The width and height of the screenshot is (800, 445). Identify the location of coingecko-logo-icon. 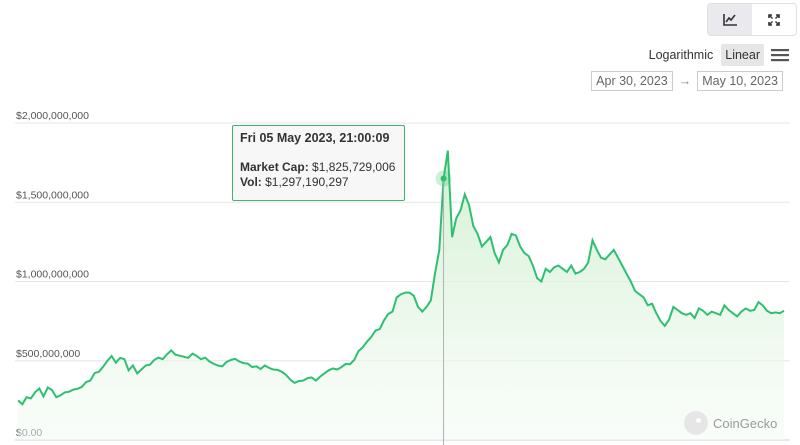
(696, 423).